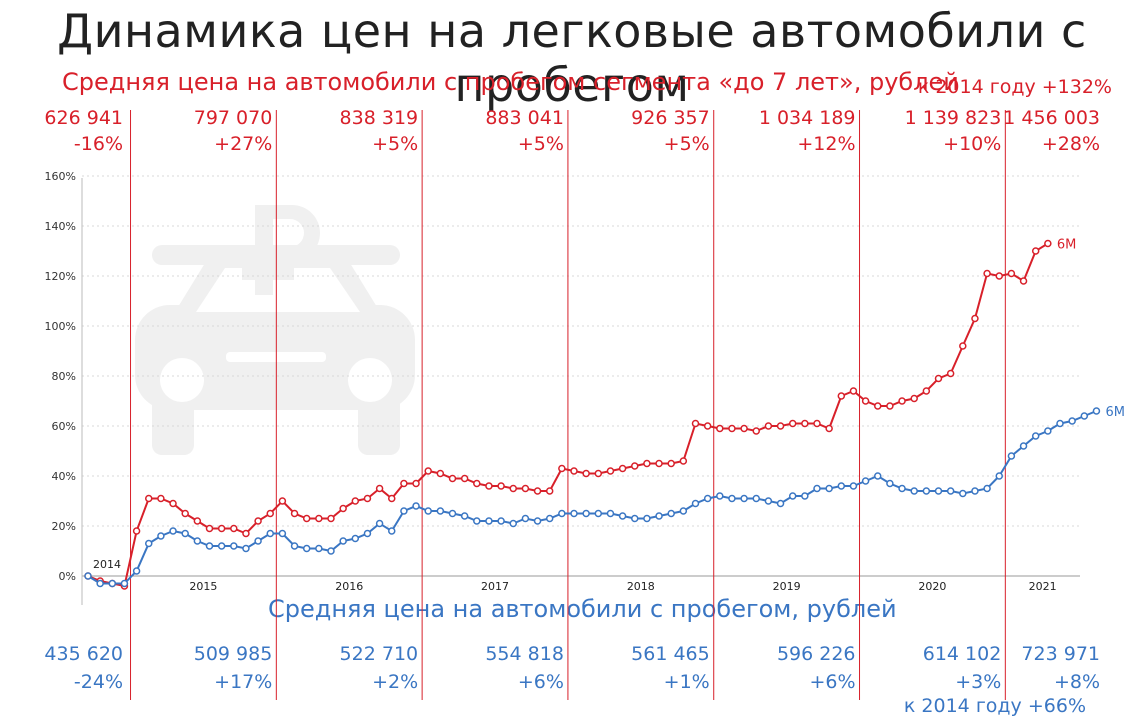  What do you see at coordinates (379, 118) in the screenshot?
I see `top-price-label: 838 319` at bounding box center [379, 118].